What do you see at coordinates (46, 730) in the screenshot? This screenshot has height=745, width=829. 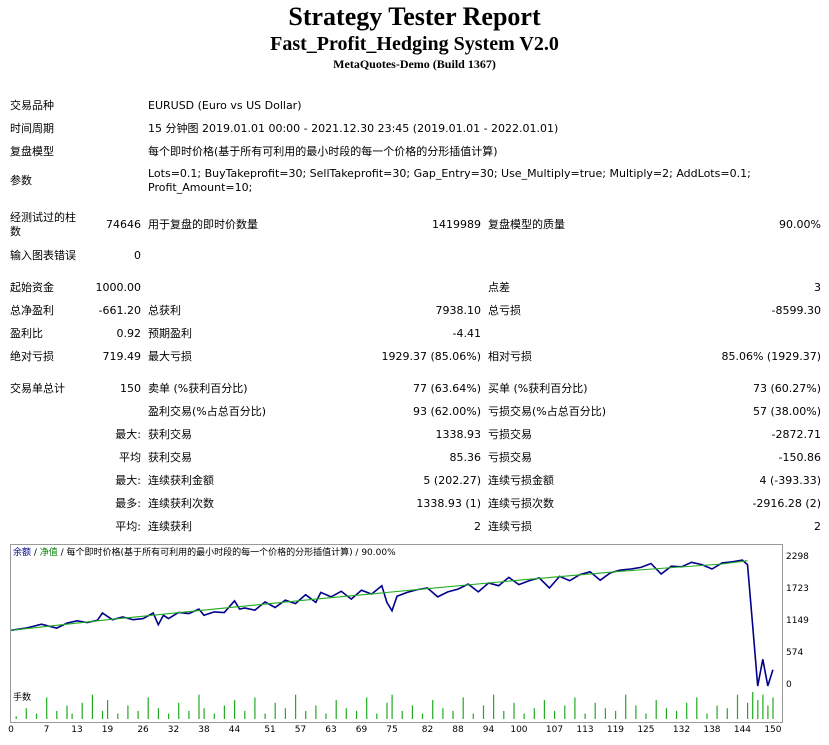 I see `x-tick-label: 7` at bounding box center [46, 730].